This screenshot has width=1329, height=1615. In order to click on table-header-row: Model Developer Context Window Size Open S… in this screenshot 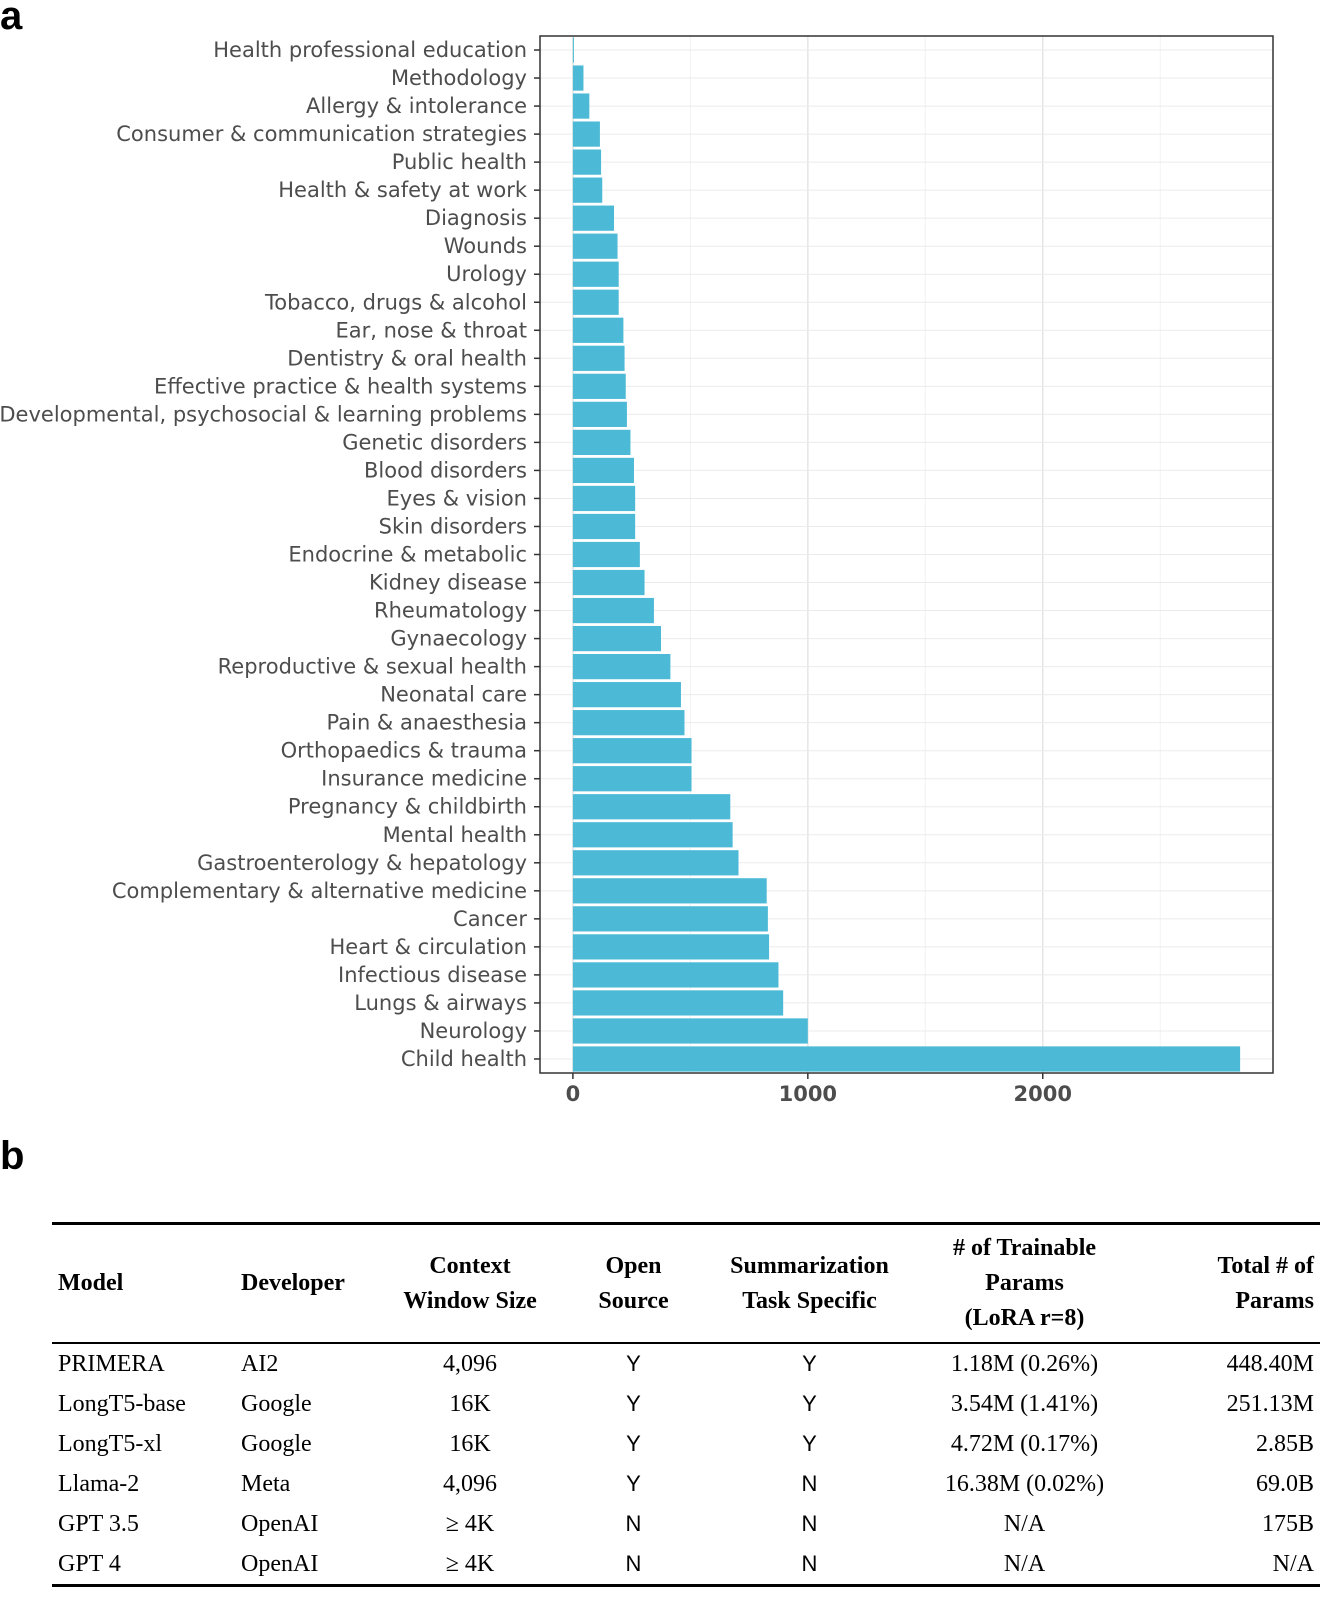, I will do `click(686, 1283)`.